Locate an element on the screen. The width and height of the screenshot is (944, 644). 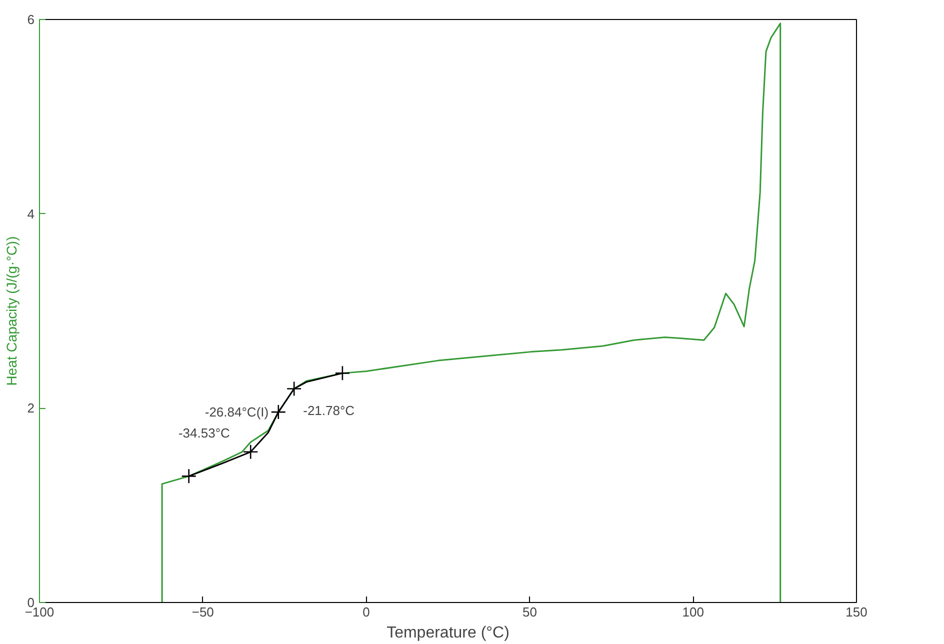
x-tick-label: 150 is located at coordinates (857, 612).